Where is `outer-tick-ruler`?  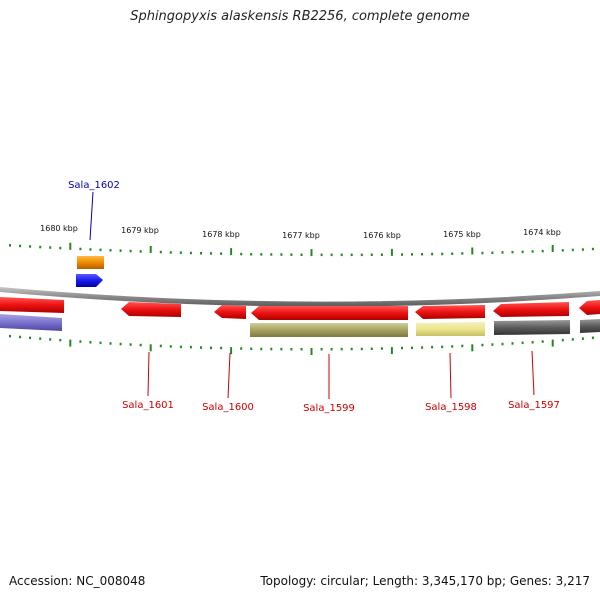
outer-tick-ruler is located at coordinates (301, 249).